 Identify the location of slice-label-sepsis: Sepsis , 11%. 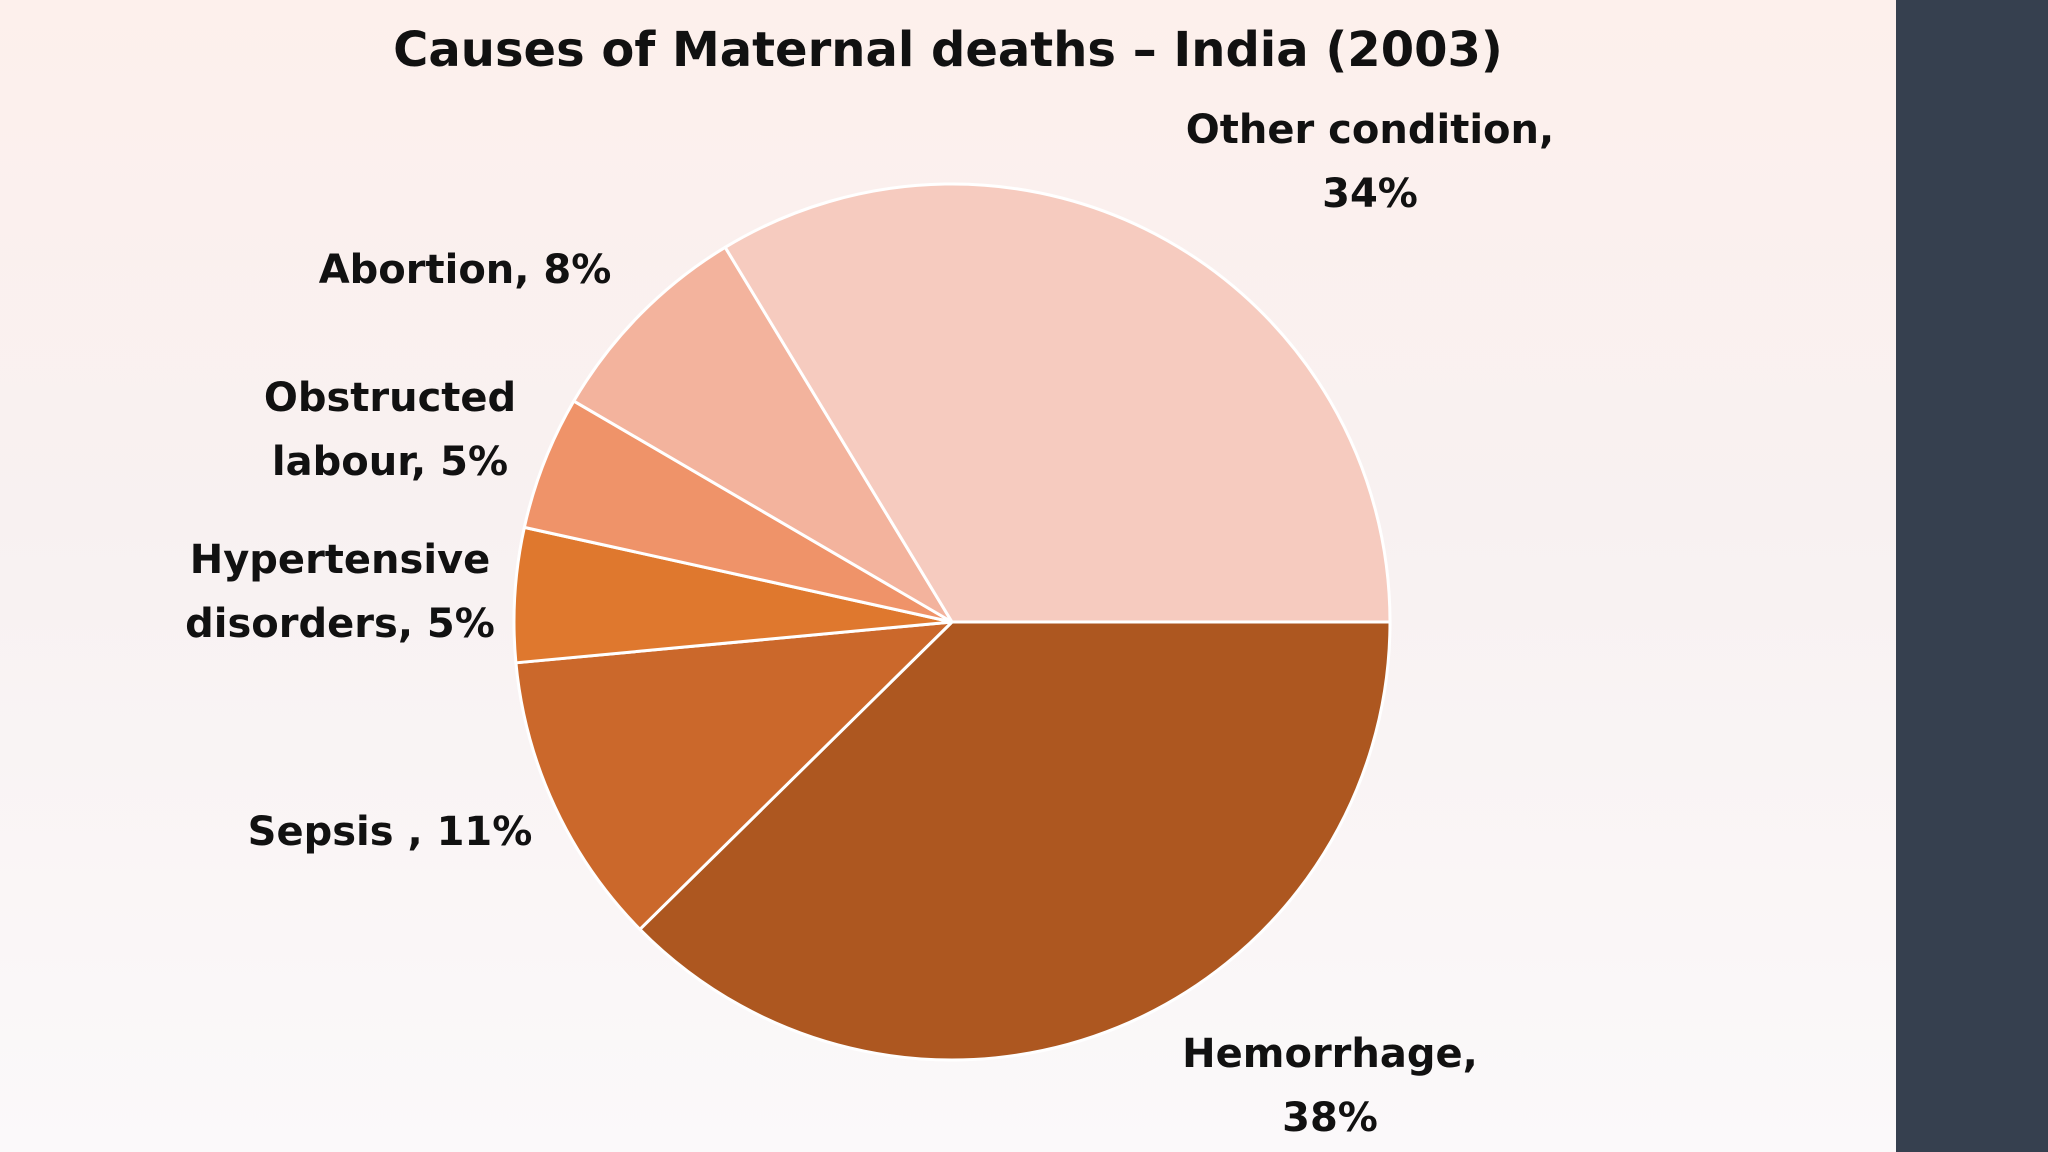
(390, 832).